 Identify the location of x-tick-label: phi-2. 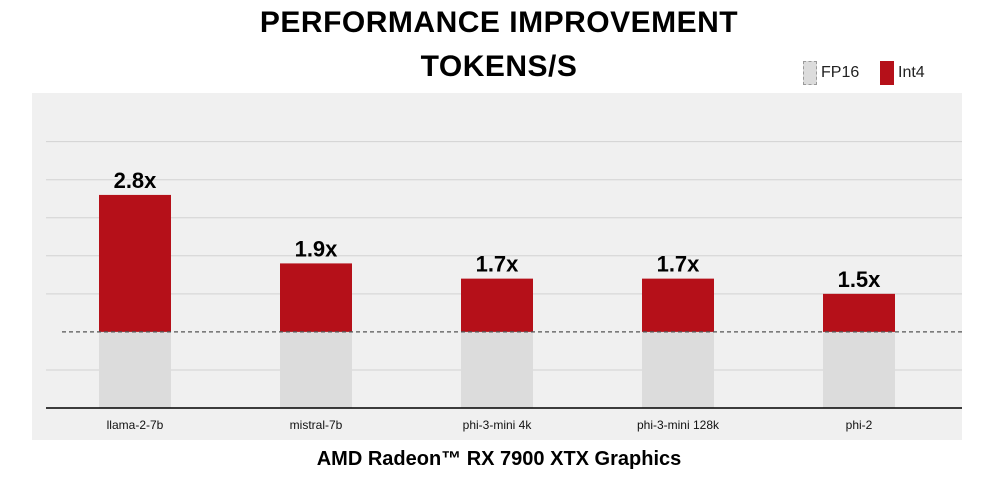
(859, 425).